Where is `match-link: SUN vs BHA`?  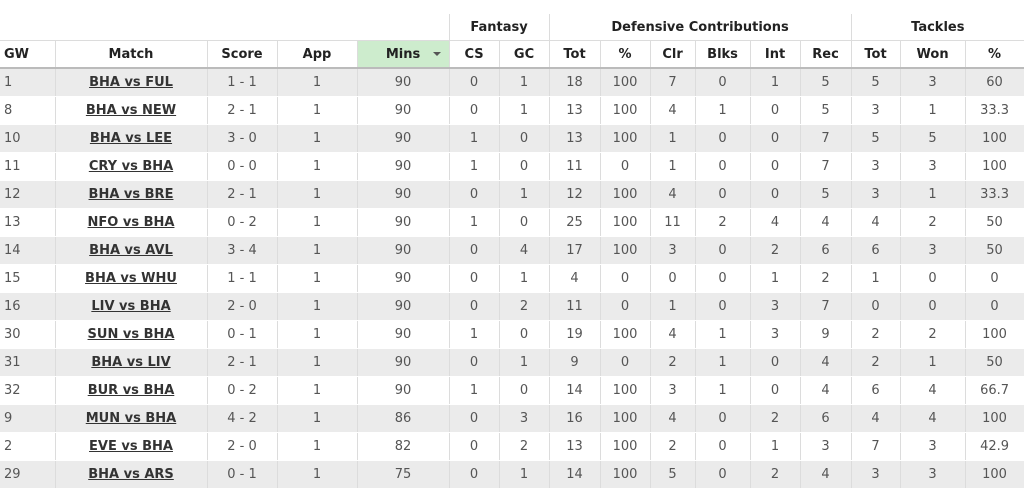 match-link: SUN vs BHA is located at coordinates (131, 334).